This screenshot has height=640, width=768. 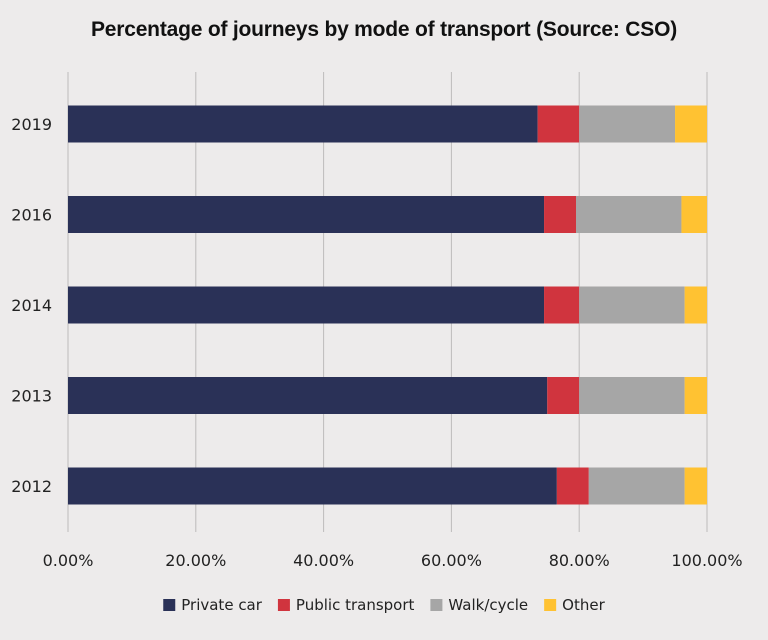 What do you see at coordinates (558, 124) in the screenshot?
I see `bar-2019-public-transport` at bounding box center [558, 124].